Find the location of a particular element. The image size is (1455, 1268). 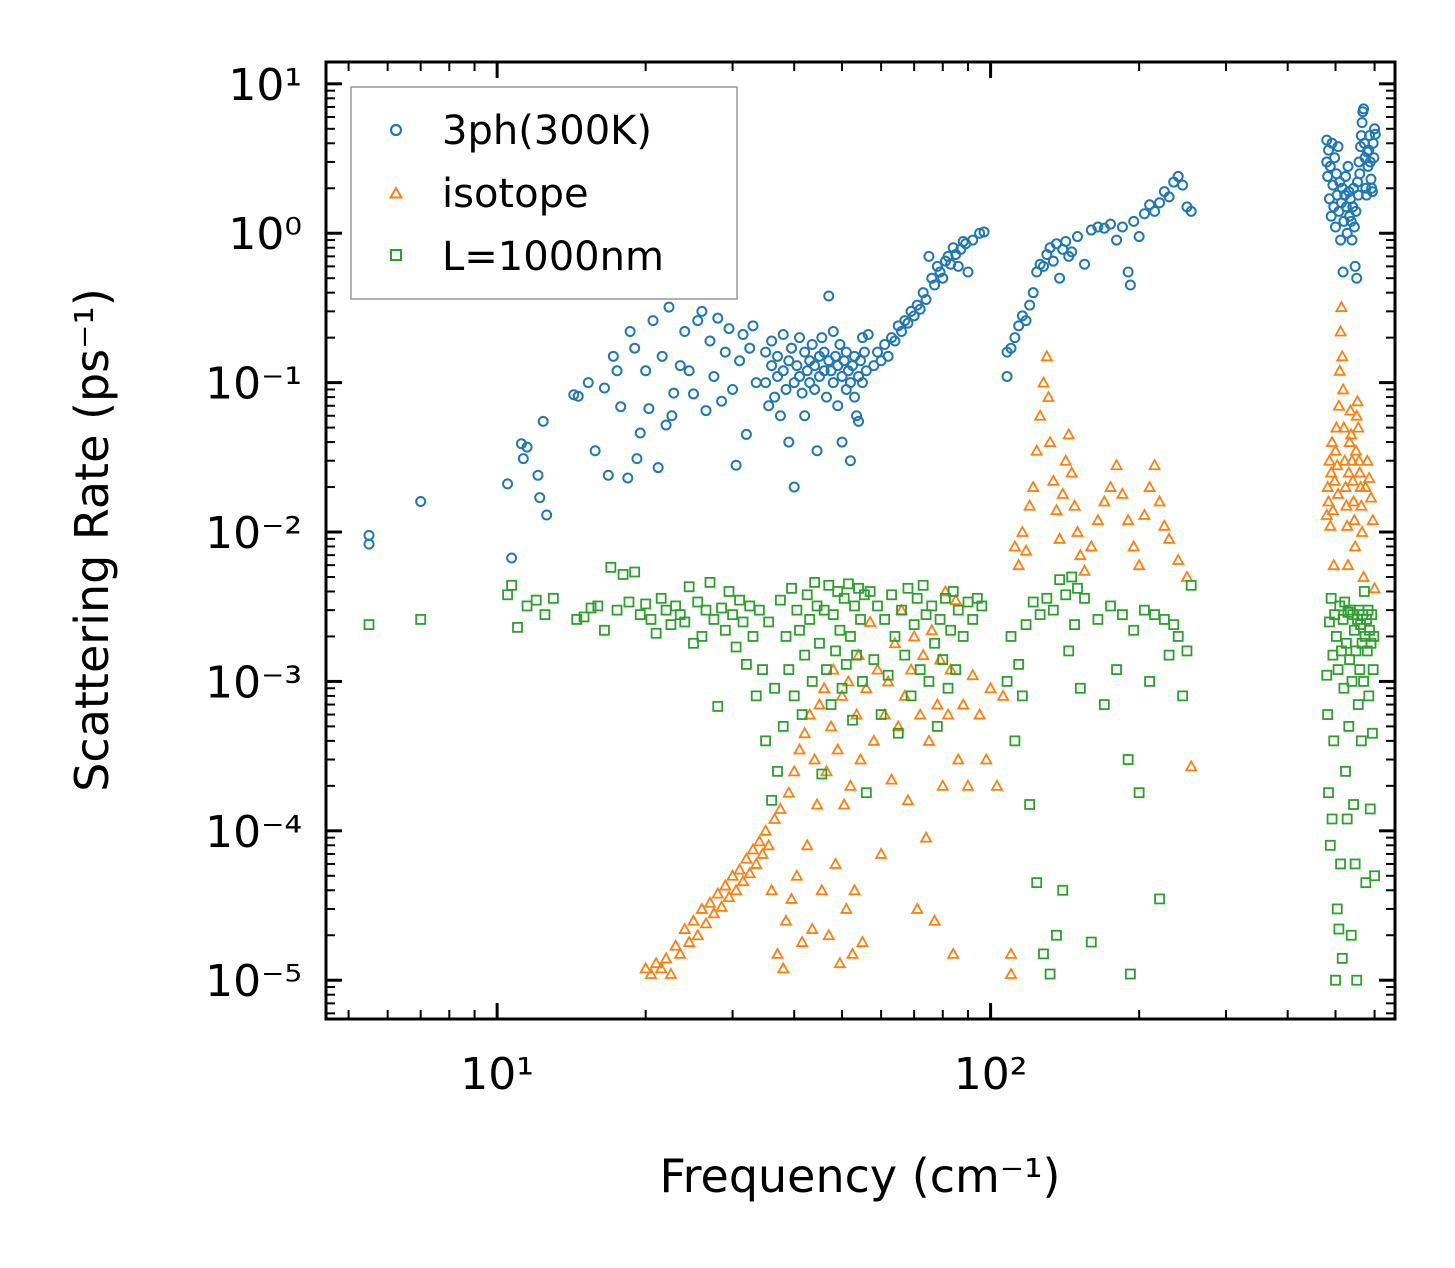

x-tick-label: 10¹ is located at coordinates (497, 1074).